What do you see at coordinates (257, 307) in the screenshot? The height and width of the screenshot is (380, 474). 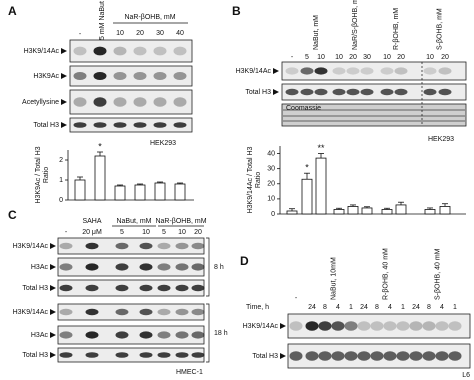 I see `time-axis-label: Time, h` at bounding box center [257, 307].